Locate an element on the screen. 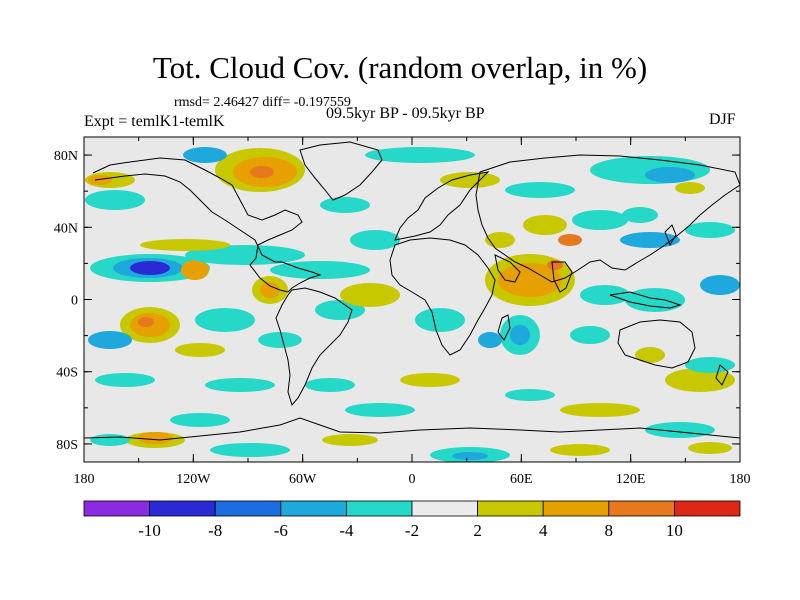 The height and width of the screenshot is (600, 800). lat-tick-label: 0 is located at coordinates (74, 301).